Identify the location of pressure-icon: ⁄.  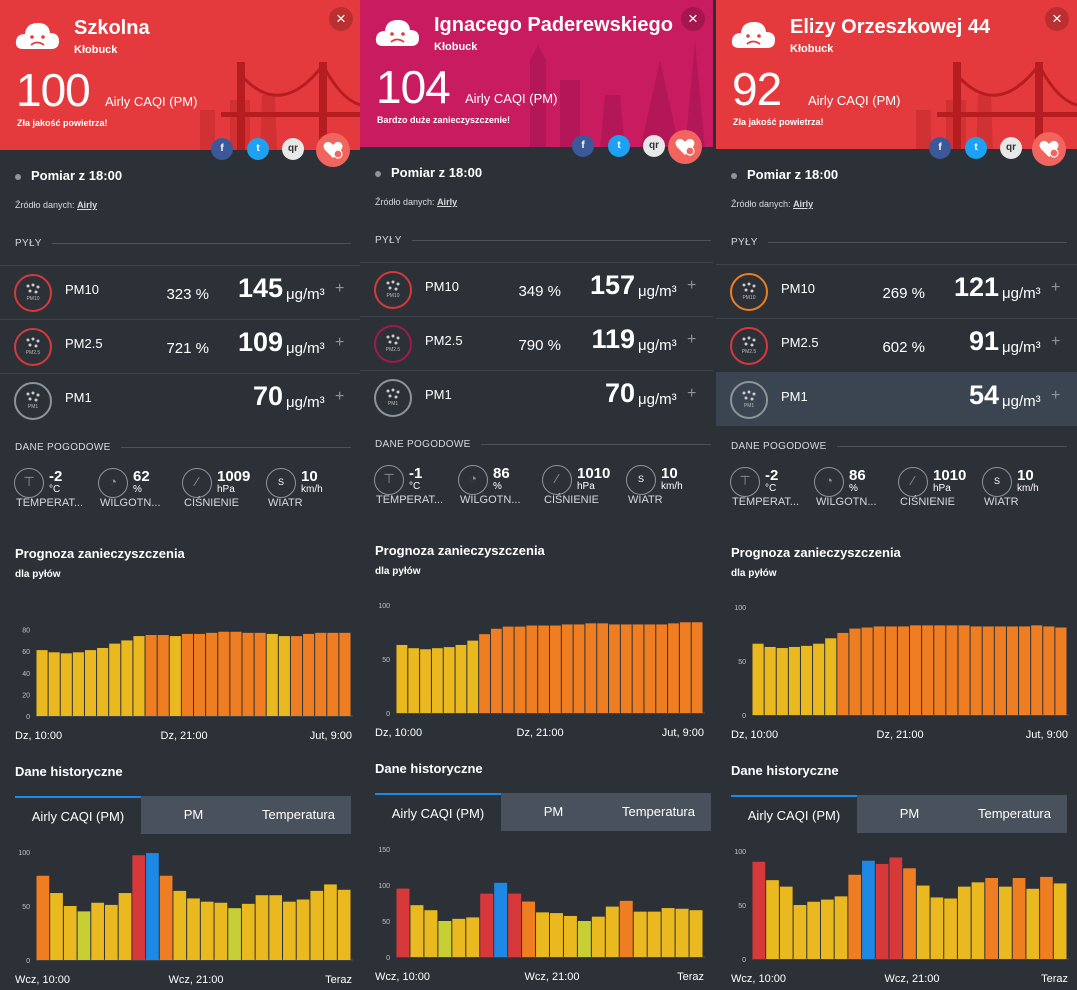
(197, 483).